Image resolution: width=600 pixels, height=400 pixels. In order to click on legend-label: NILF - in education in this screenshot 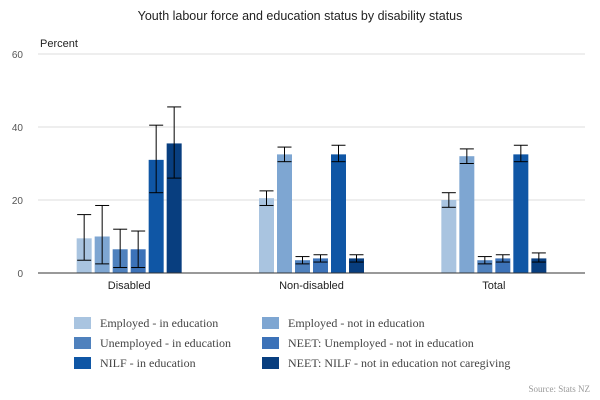, I will do `click(148, 362)`.